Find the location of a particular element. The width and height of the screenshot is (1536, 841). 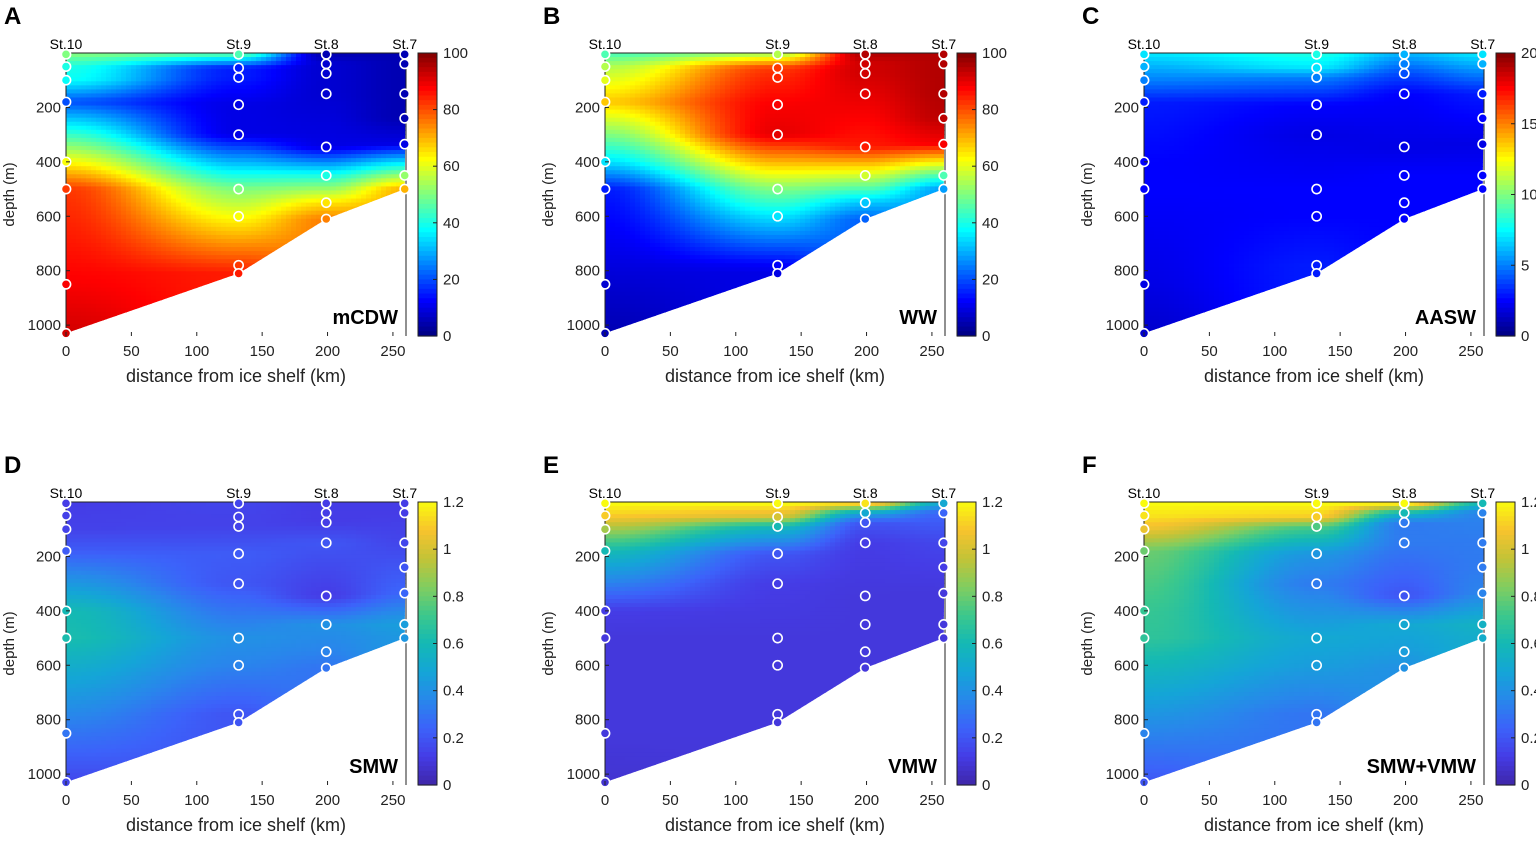

x-tick-label: 200 is located at coordinates (327, 351).